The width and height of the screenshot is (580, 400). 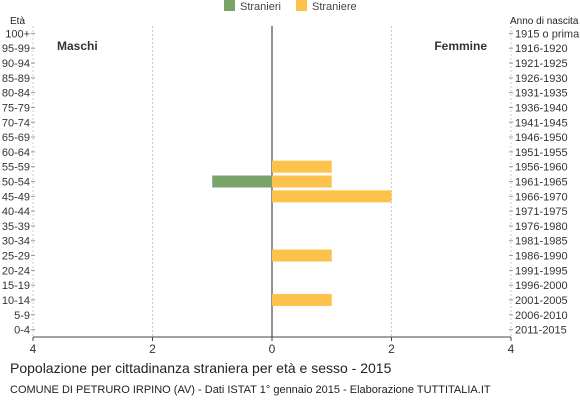 I want to click on year-label-1926-1930: 1926-1930, so click(x=541, y=79).